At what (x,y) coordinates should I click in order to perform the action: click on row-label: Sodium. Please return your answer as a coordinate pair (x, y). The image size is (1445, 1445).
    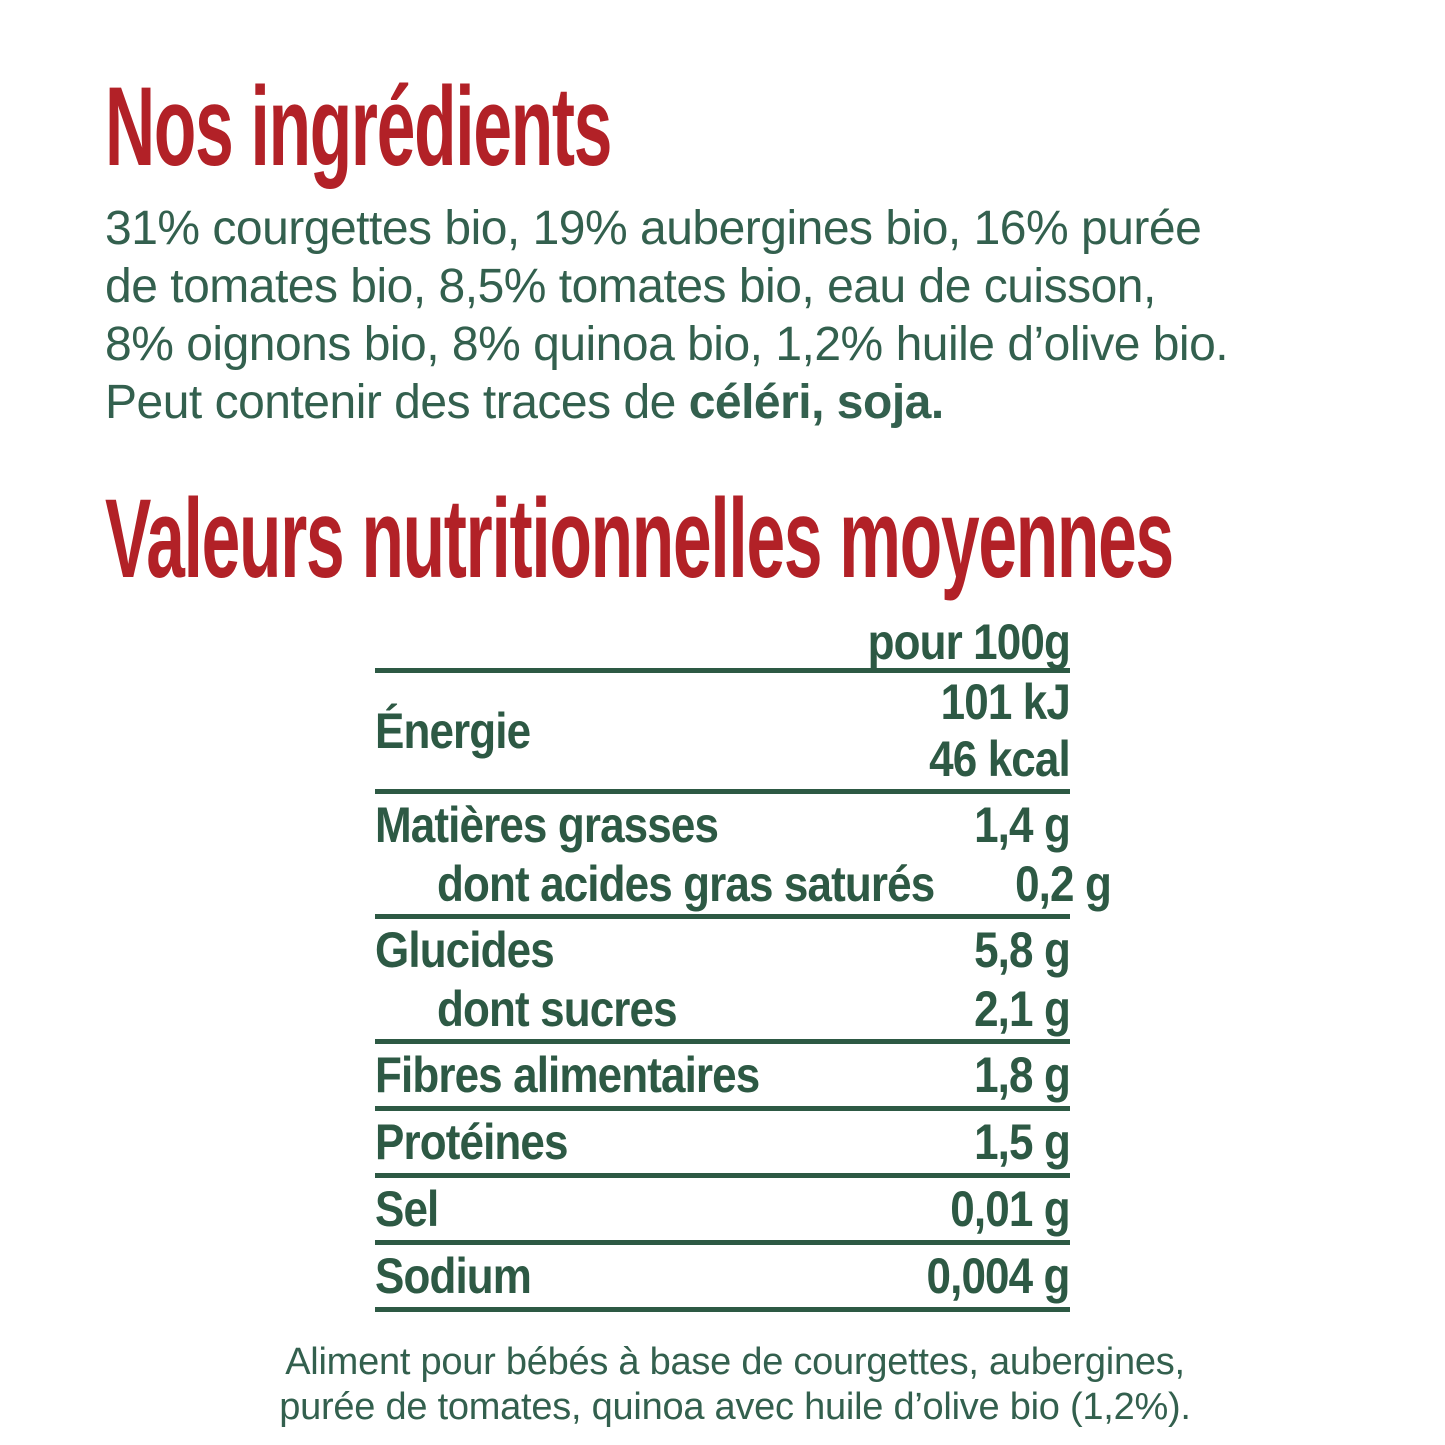
    Looking at the image, I should click on (453, 1276).